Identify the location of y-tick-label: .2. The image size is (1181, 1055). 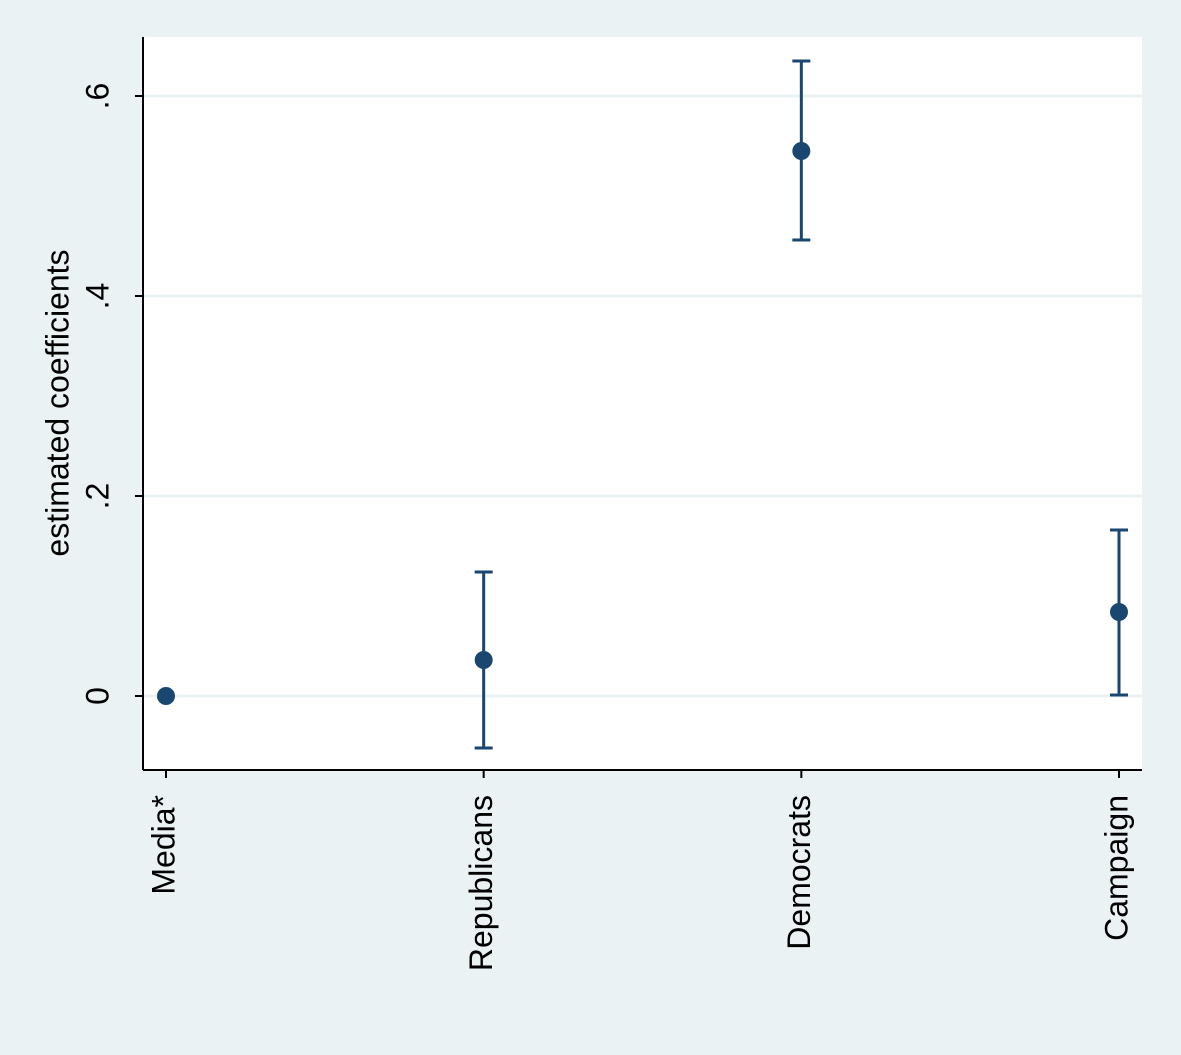
(97, 496).